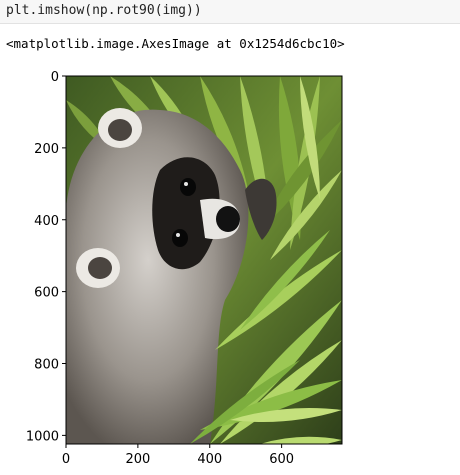  I want to click on x-axis: 0 200 400 600, so click(178, 455).